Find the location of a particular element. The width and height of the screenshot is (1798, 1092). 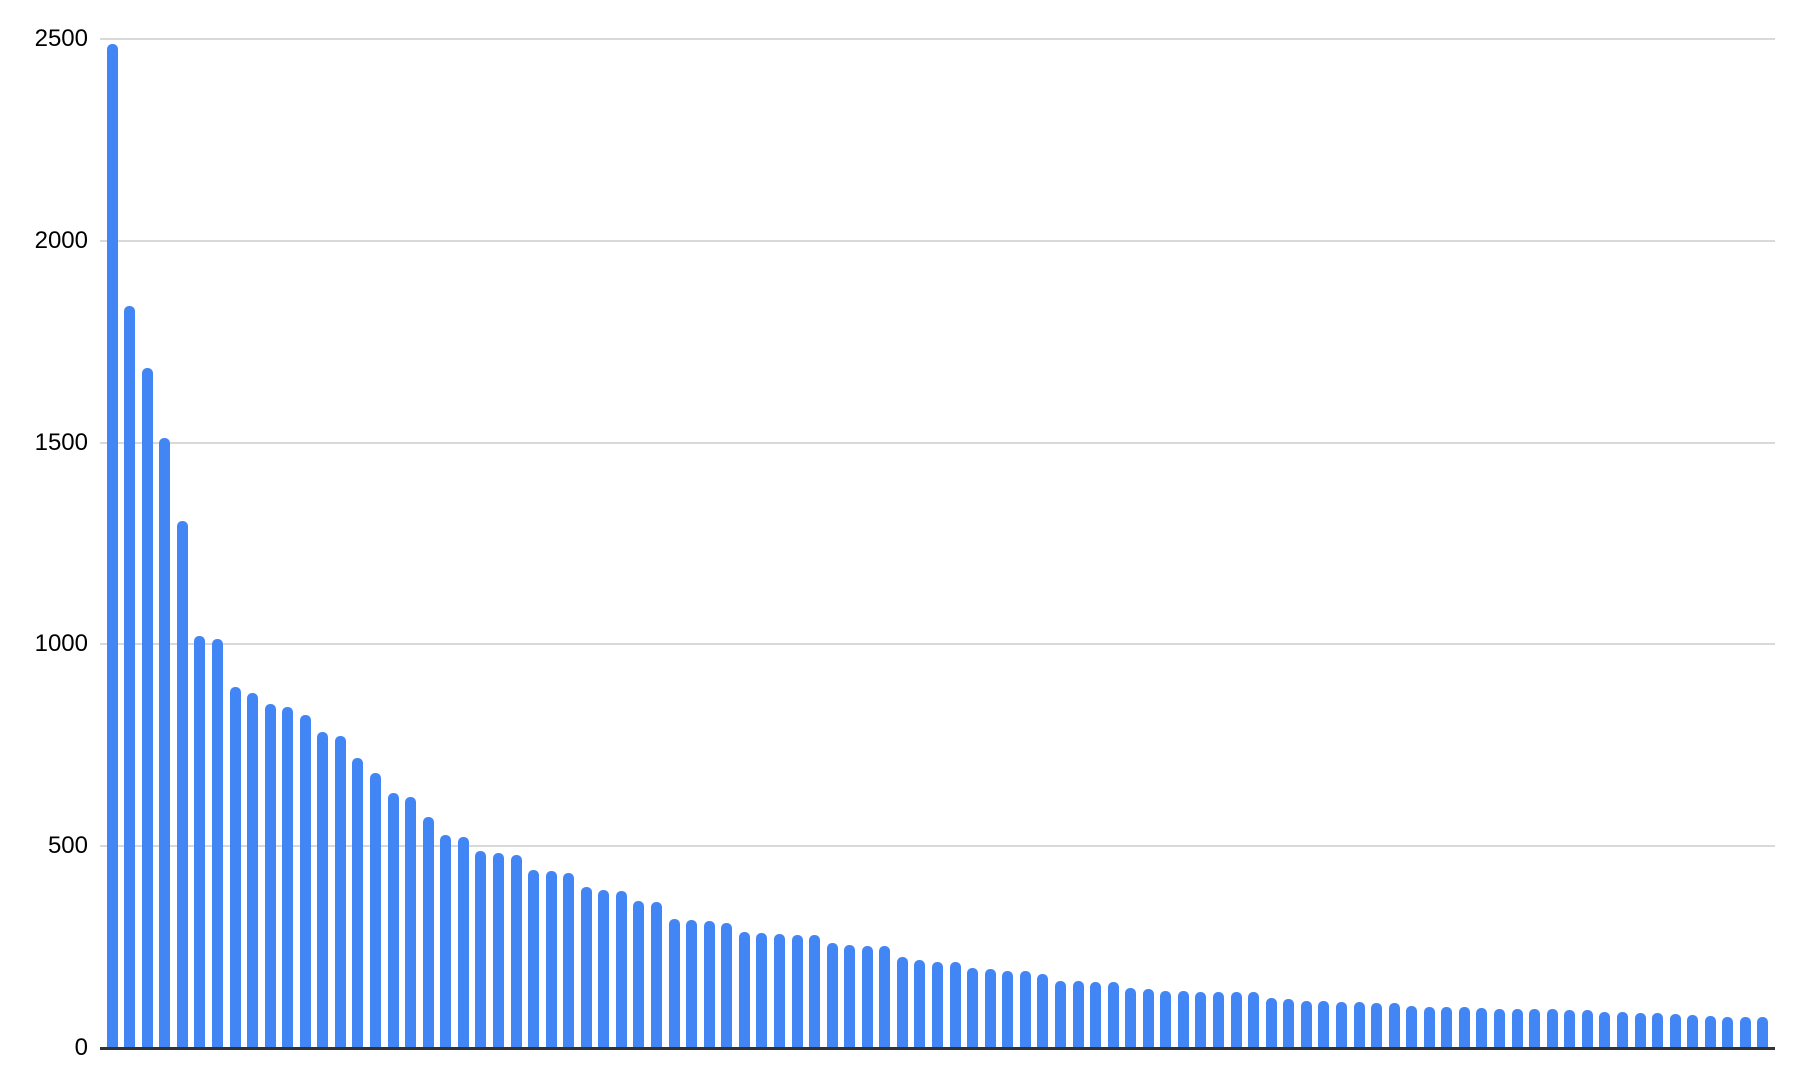

y-axis-tick-label: 500 is located at coordinates (67, 846).